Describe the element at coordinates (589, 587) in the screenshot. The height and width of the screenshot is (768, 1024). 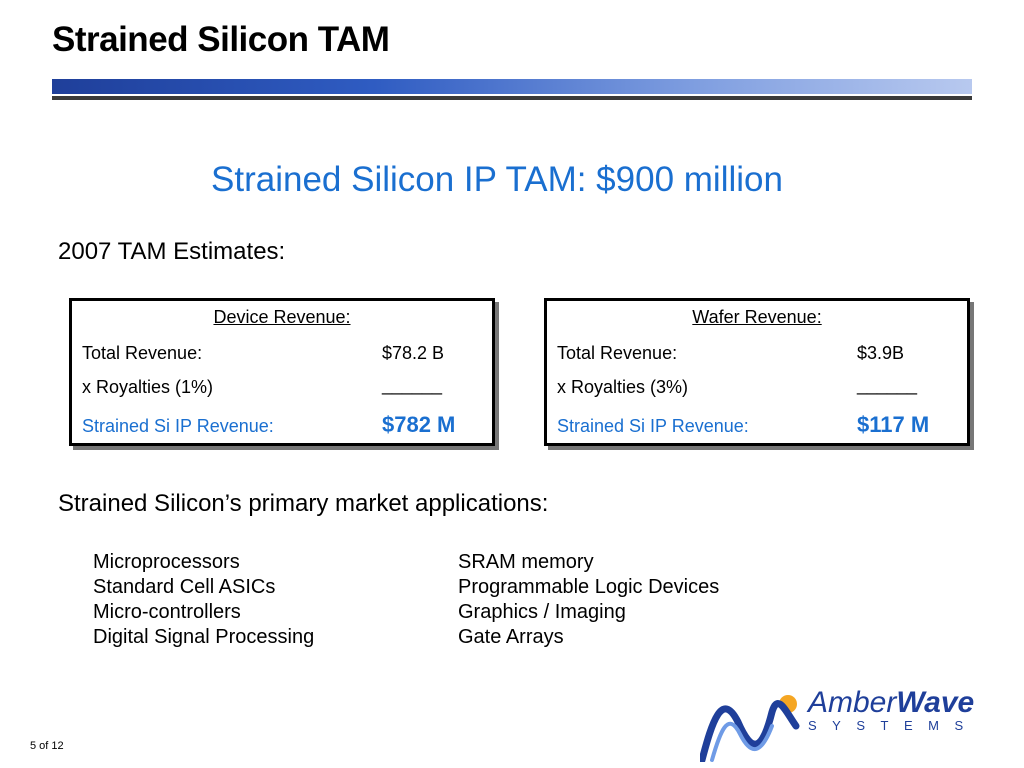
I see `list-item: Programmable Logic Devices` at that location.